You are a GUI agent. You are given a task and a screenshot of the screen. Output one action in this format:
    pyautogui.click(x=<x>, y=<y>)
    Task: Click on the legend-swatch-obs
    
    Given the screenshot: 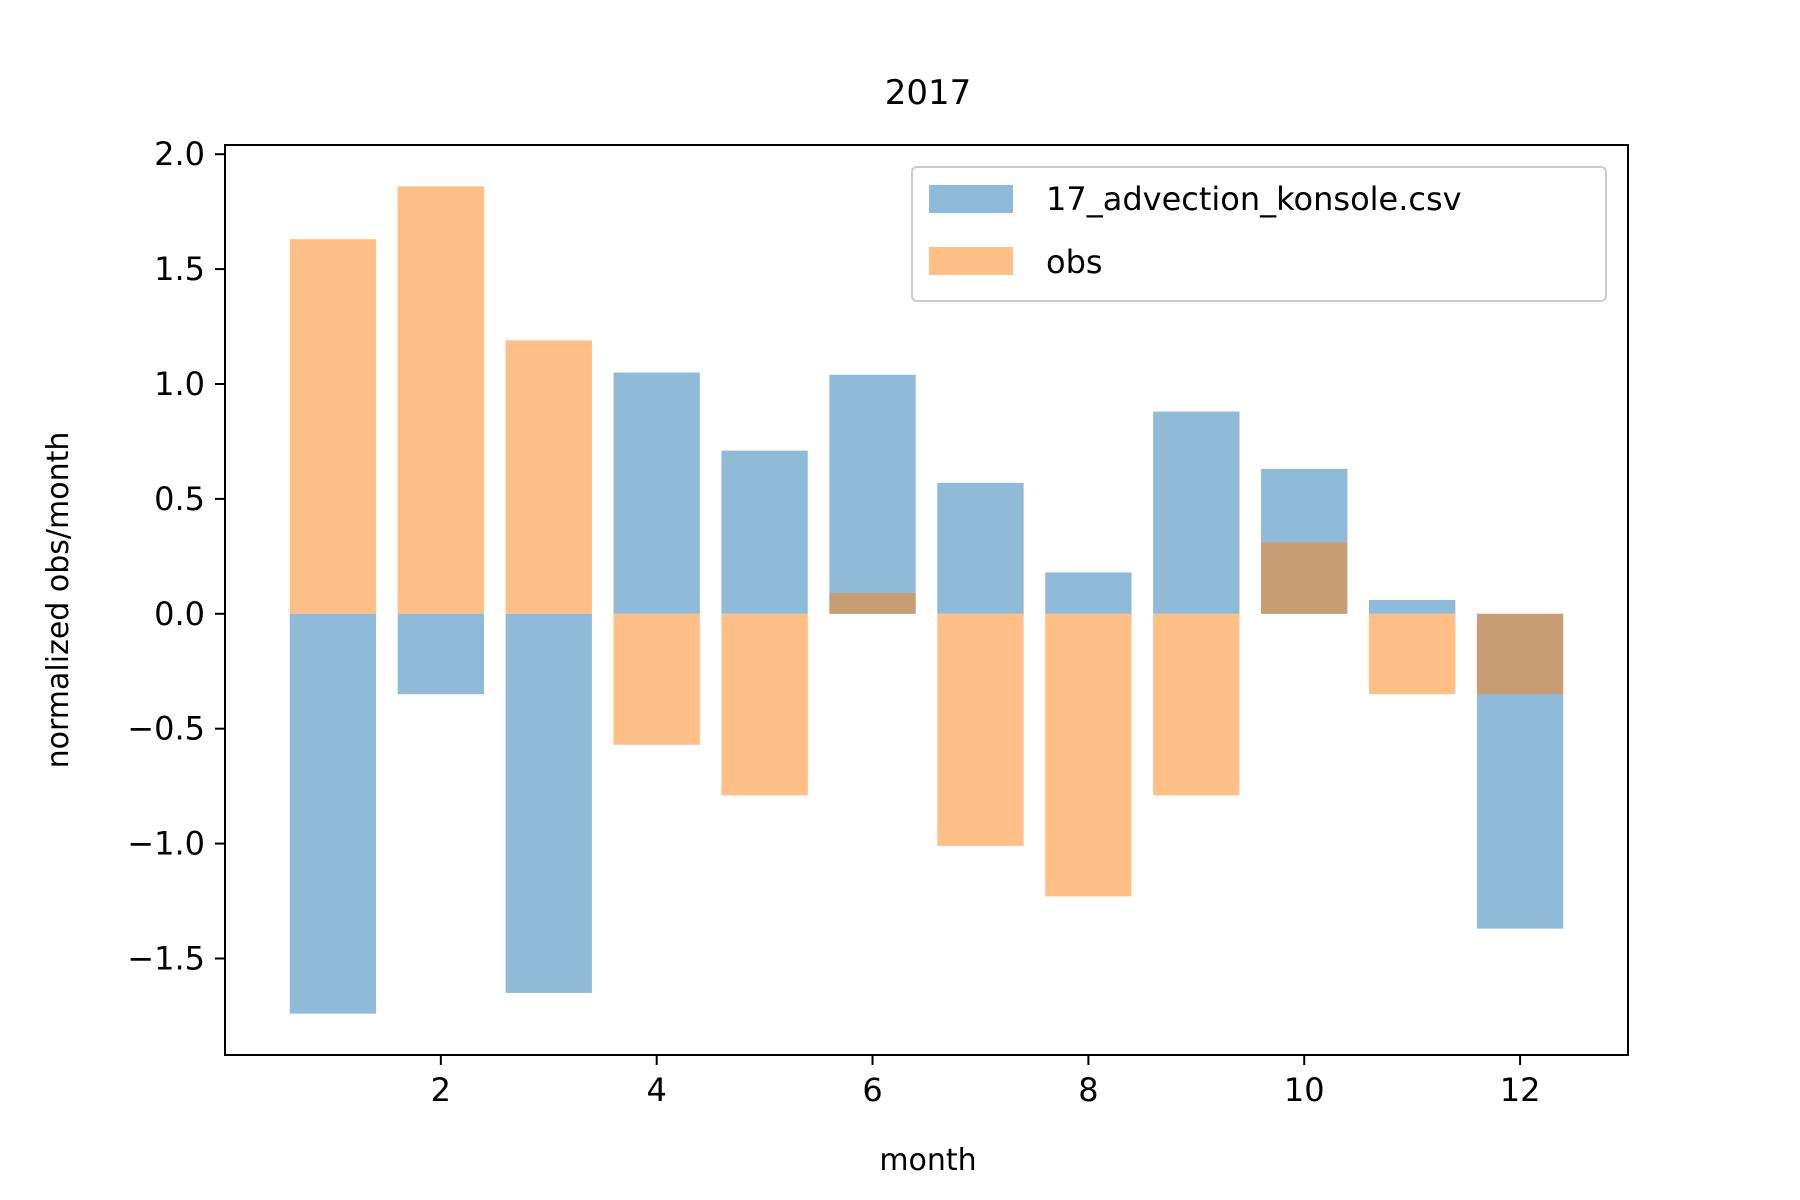 What is the action you would take?
    pyautogui.click(x=971, y=261)
    